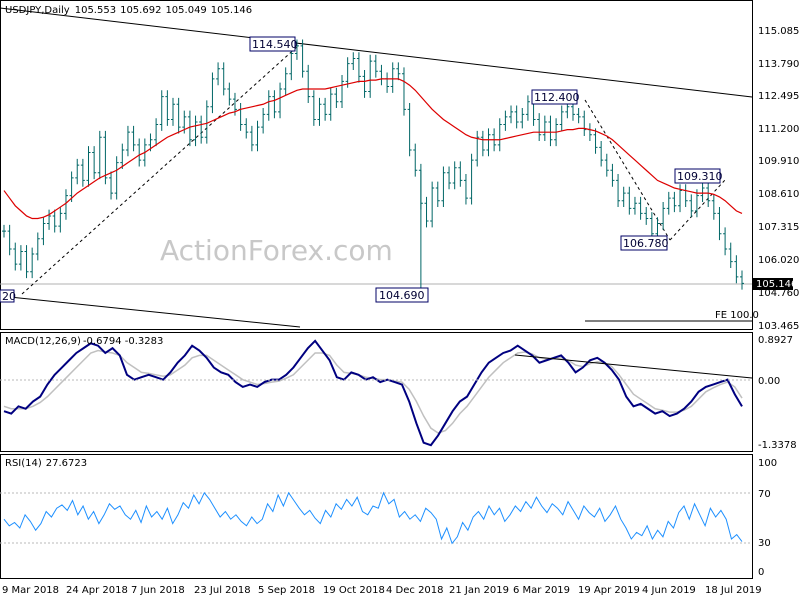  I want to click on x-tick-label: 4 Jun 2019, so click(669, 590).